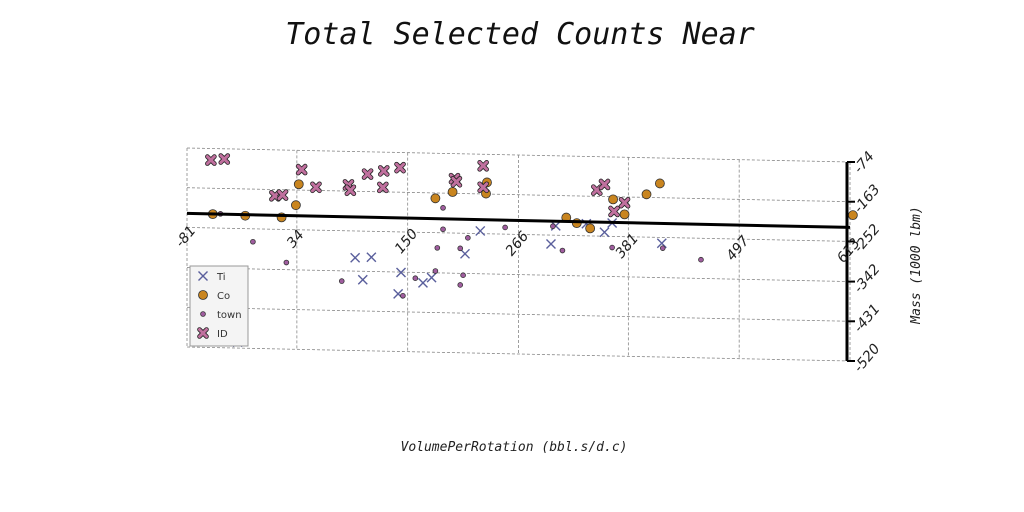  Describe the element at coordinates (627, 246) in the screenshot. I see `x-tick-label: 381` at that location.